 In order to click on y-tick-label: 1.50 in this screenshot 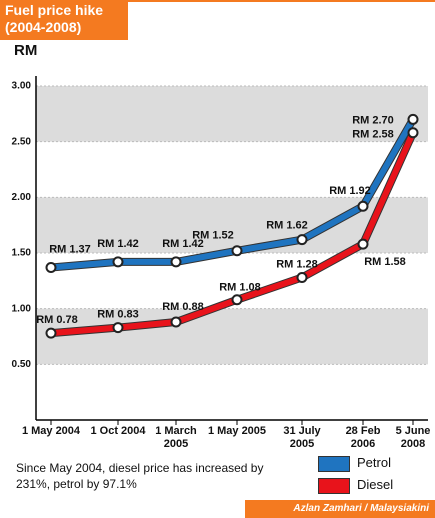, I will do `click(22, 253)`.